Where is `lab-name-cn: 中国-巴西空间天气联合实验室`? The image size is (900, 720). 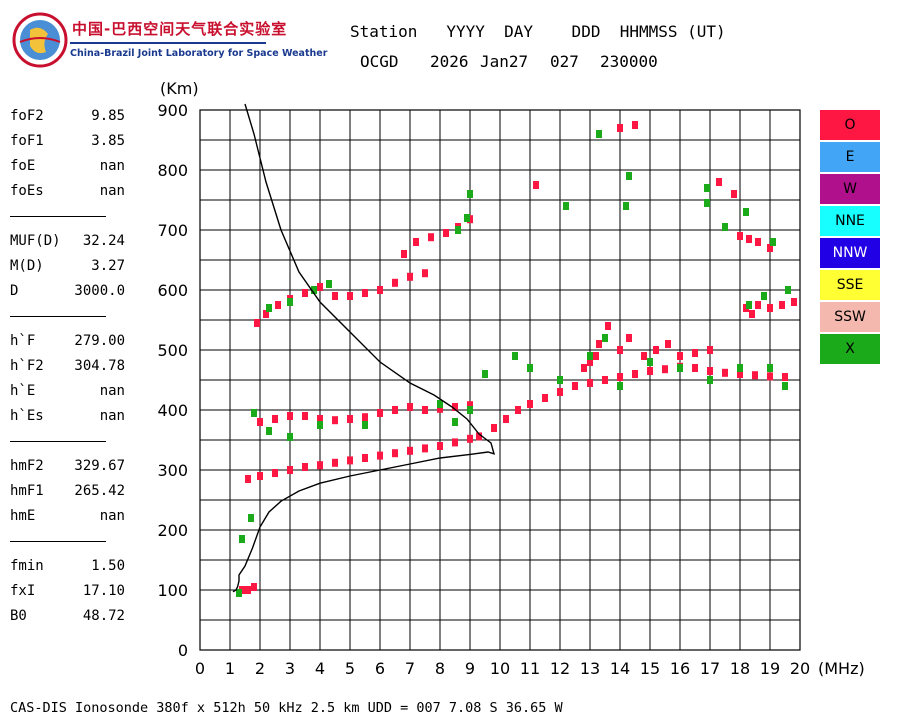
lab-name-cn: 中国-巴西空间天气联合实验室 is located at coordinates (180, 29).